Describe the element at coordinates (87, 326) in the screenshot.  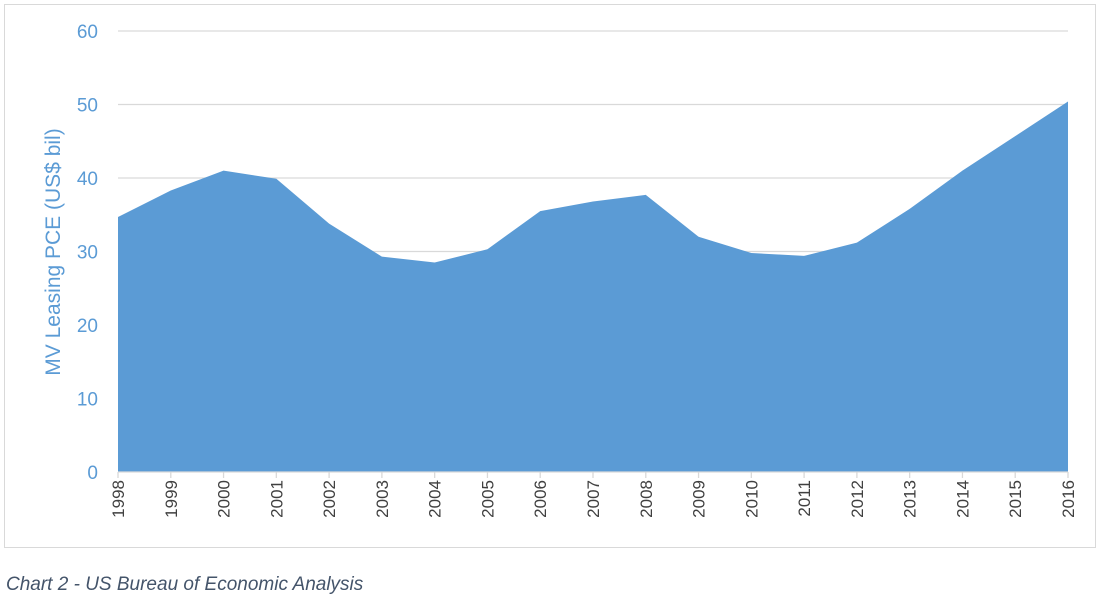
I see `y-tick-label: 20` at that location.